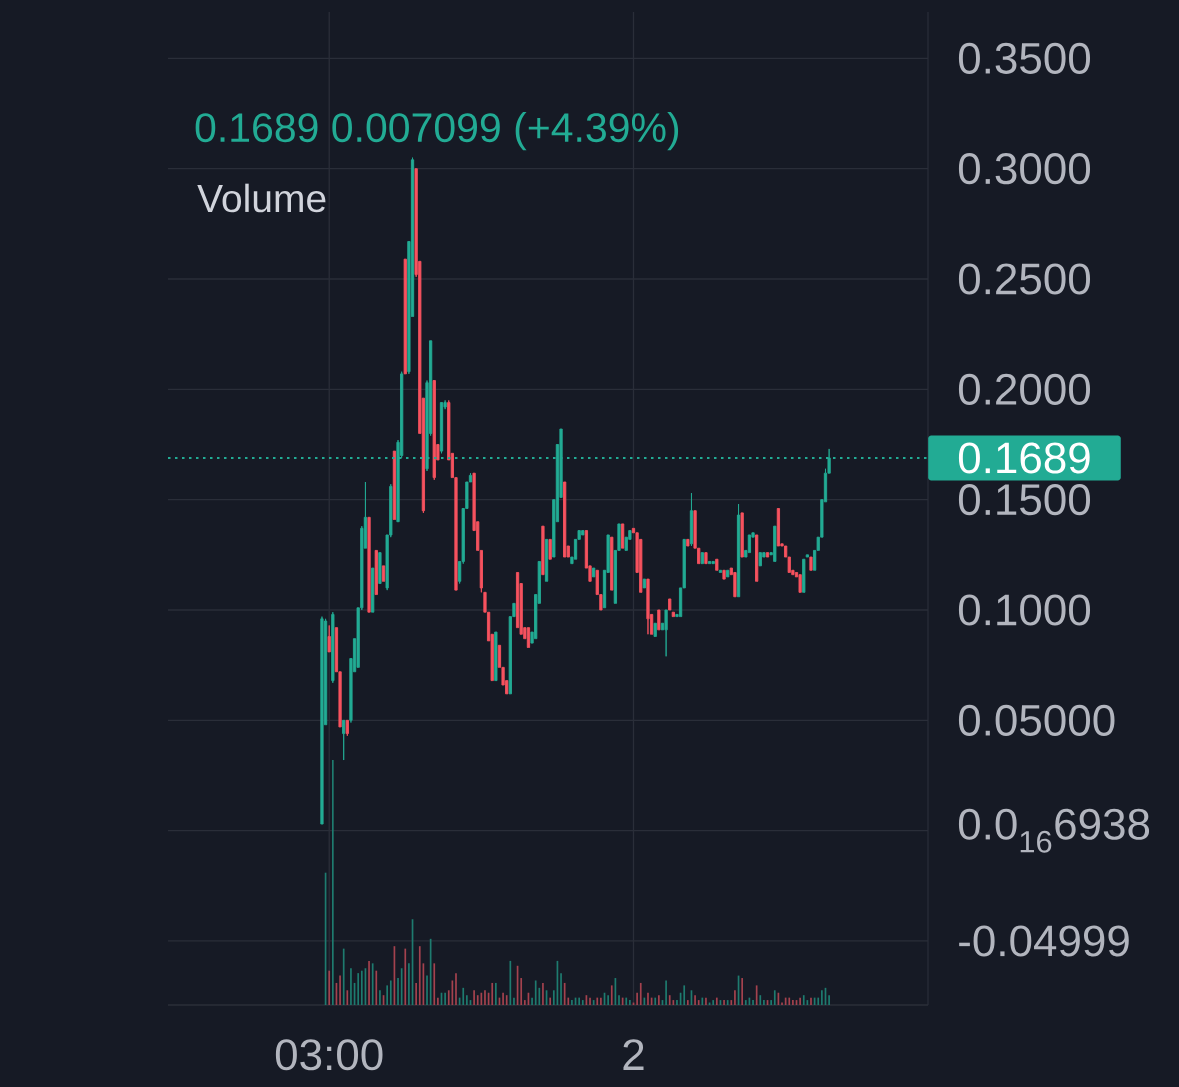 This screenshot has height=1087, width=1179. I want to click on x-tick-label: 03:00, so click(329, 1055).